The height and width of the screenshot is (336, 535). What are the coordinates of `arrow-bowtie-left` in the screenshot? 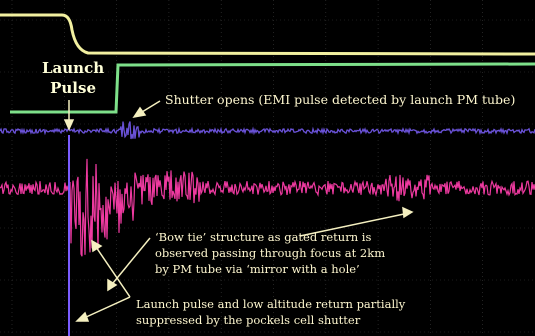 It's located at (131, 260).